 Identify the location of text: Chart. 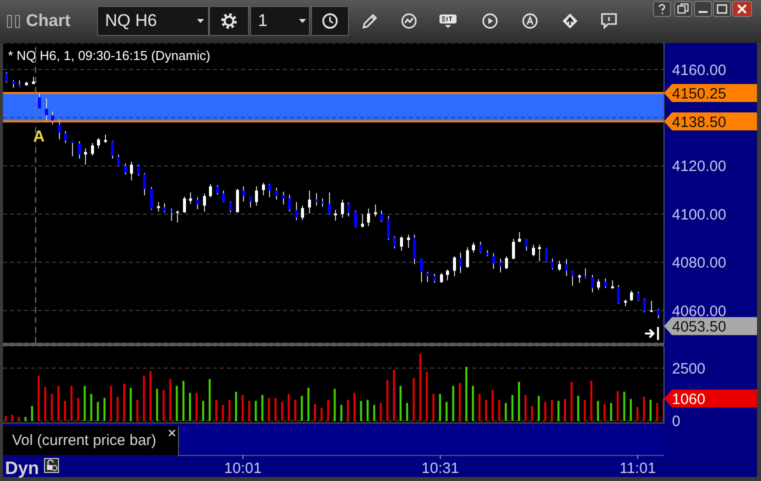
(48, 21).